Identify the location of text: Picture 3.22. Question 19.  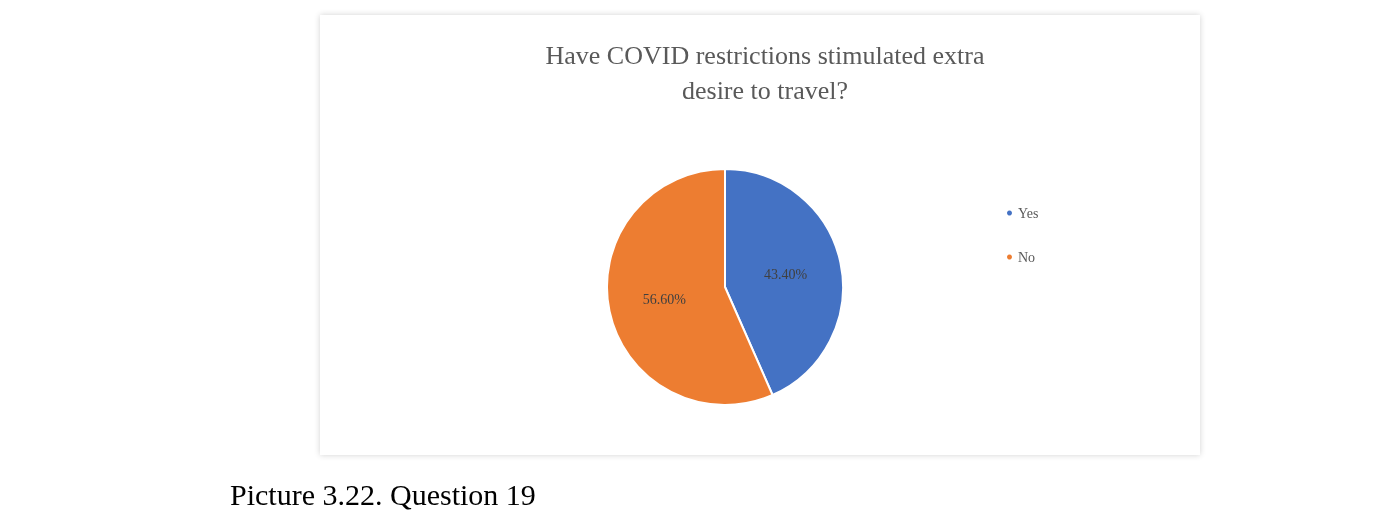
(383, 495).